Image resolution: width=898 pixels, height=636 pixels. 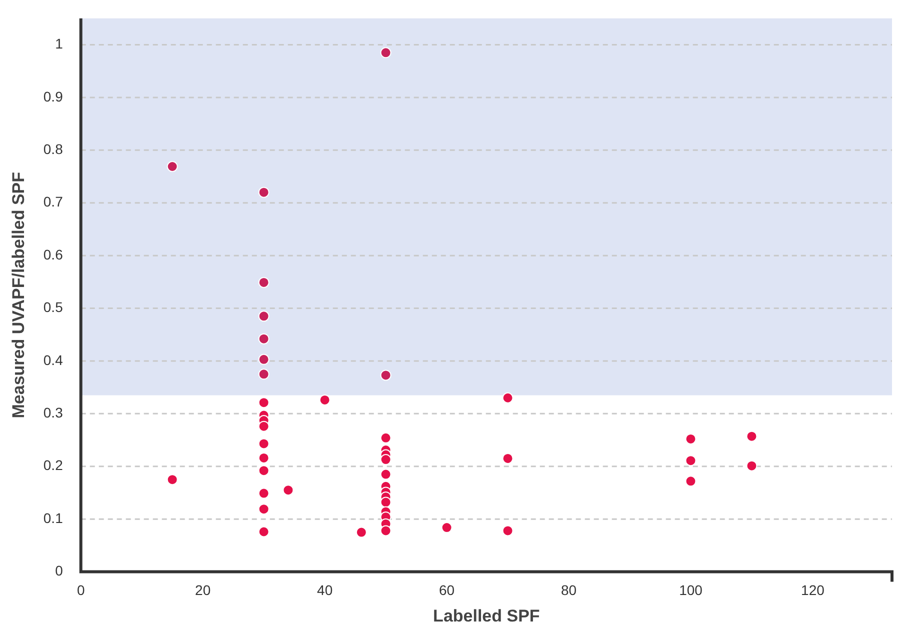 What do you see at coordinates (59, 570) in the screenshot?
I see `y-tick-label: 0` at bounding box center [59, 570].